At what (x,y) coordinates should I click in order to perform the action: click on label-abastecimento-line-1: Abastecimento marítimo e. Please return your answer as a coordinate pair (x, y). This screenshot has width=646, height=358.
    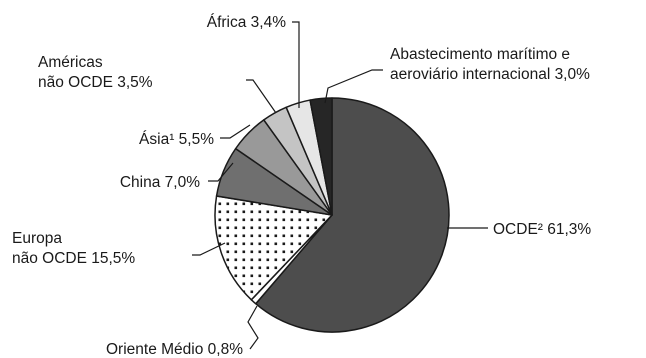
    Looking at the image, I should click on (480, 54).